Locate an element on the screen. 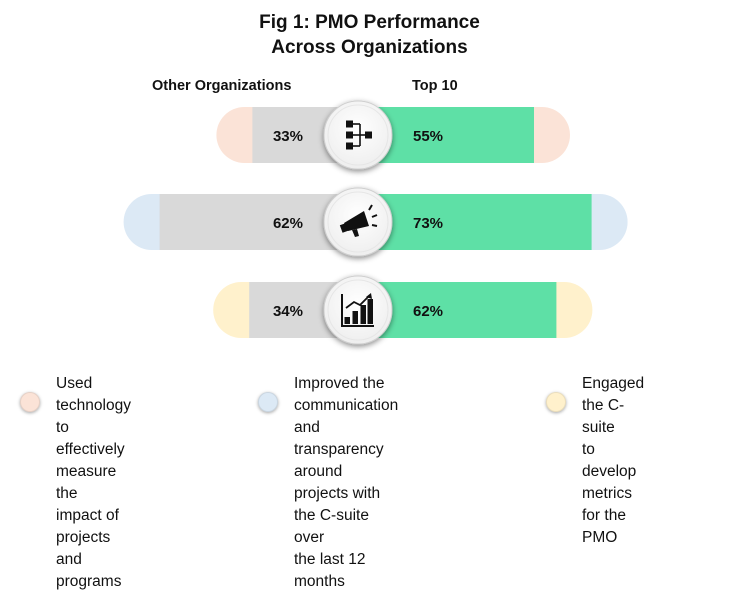 This screenshot has width=739, height=593. bar-chart-icon is located at coordinates (357, 310).